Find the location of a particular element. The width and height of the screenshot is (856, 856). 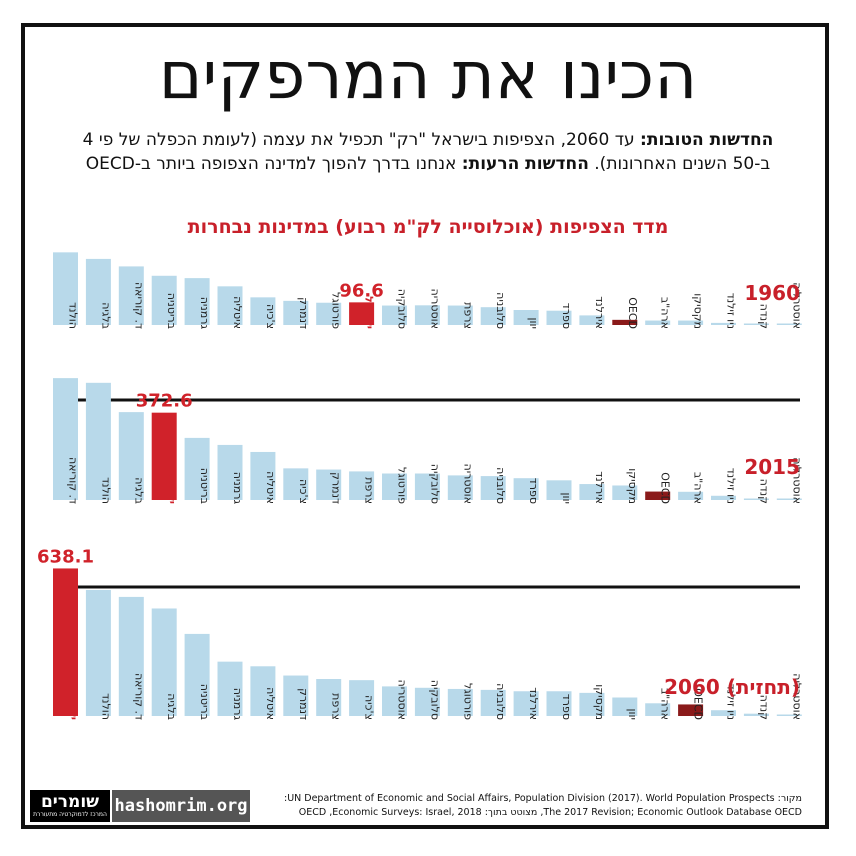

tick-label-3-2: ד. קוריאה is located at coordinates (138, 696).